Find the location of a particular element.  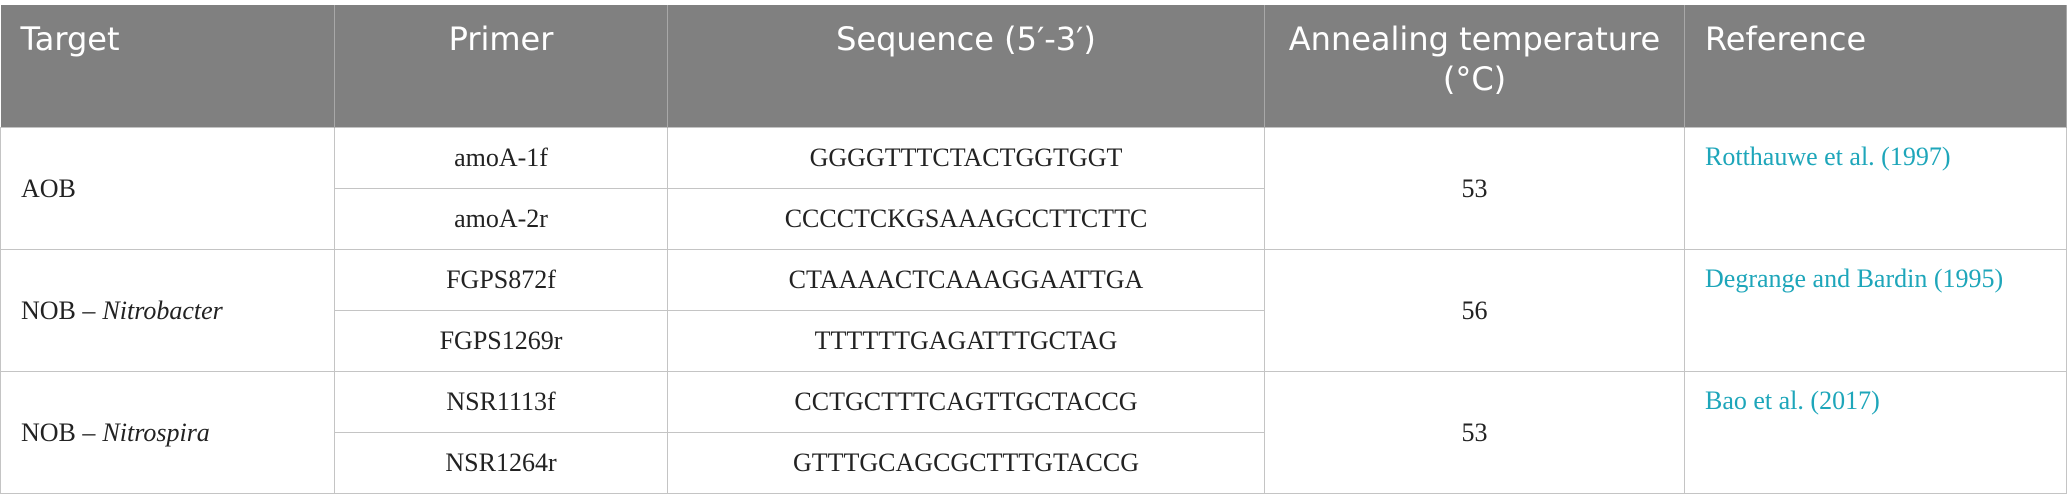

reference-link: Bao et al. (2017) is located at coordinates (1875, 432).